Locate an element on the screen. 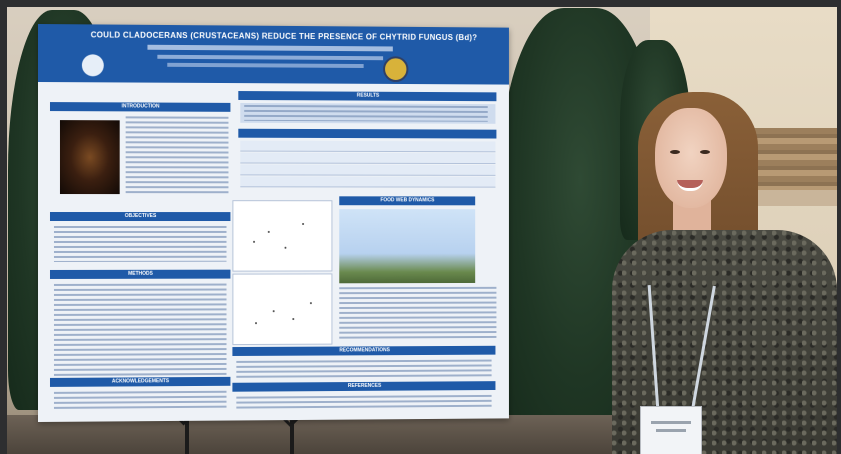 Image resolution: width=841 pixels, height=454 pixels. recommendations-heading: RECOMMENDATIONS is located at coordinates (364, 350).